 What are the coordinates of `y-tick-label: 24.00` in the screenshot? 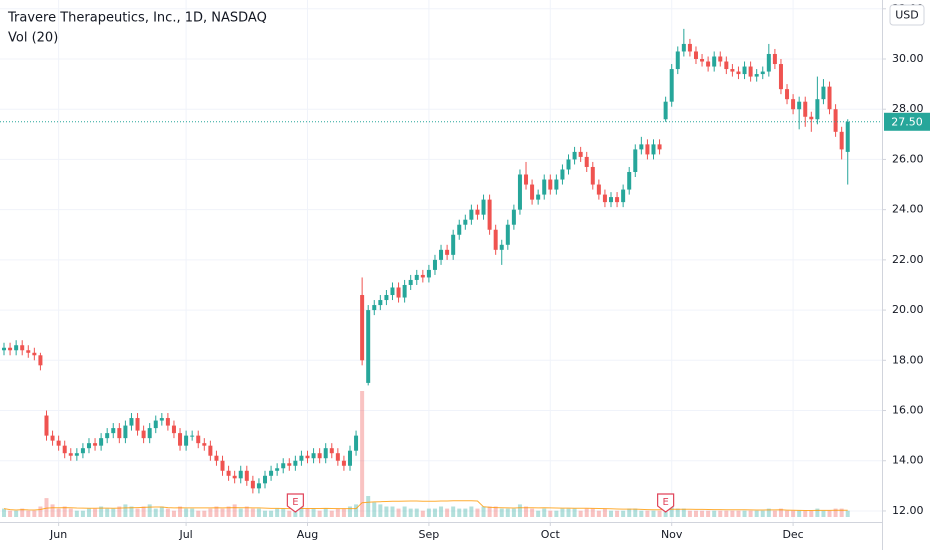 It's located at (908, 209).